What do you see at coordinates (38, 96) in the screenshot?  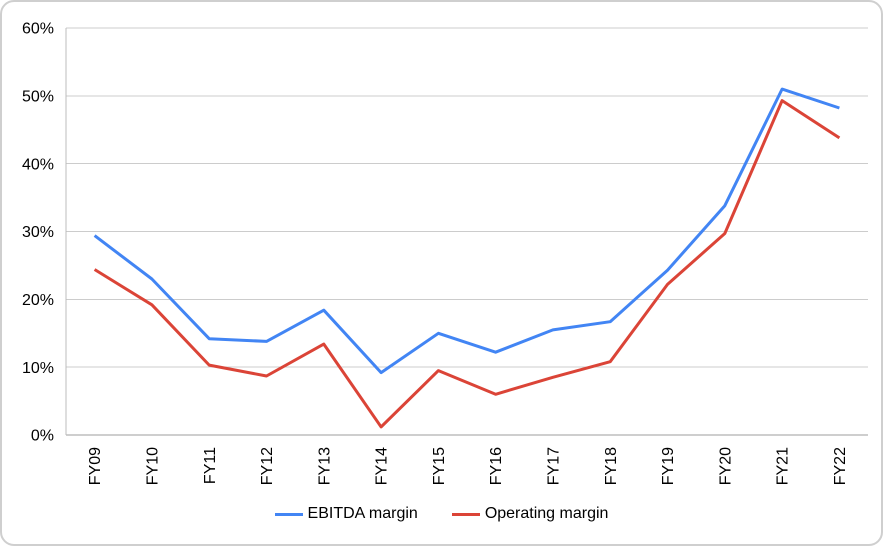 I see `y-axis-tick-label: 50%` at bounding box center [38, 96].